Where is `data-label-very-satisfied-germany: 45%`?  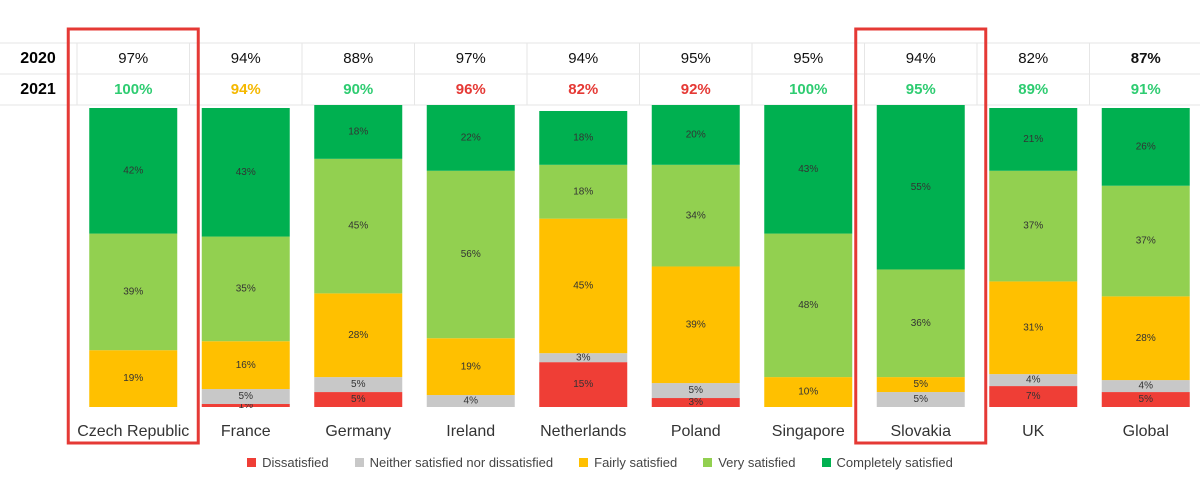
data-label-very-satisfied-germany: 45% is located at coordinates (358, 226).